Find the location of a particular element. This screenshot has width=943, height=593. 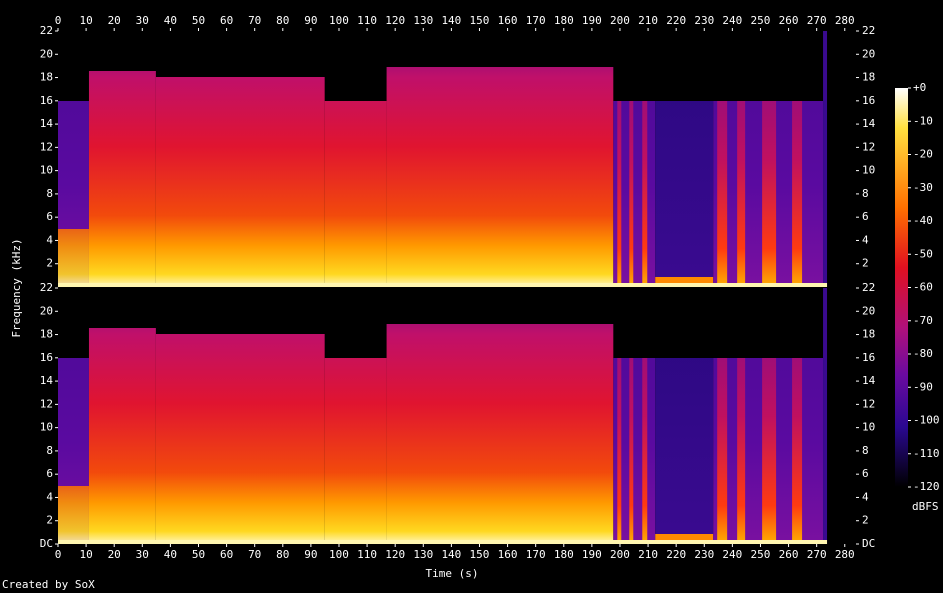

x-tick-label: 160 is located at coordinates (508, 554).